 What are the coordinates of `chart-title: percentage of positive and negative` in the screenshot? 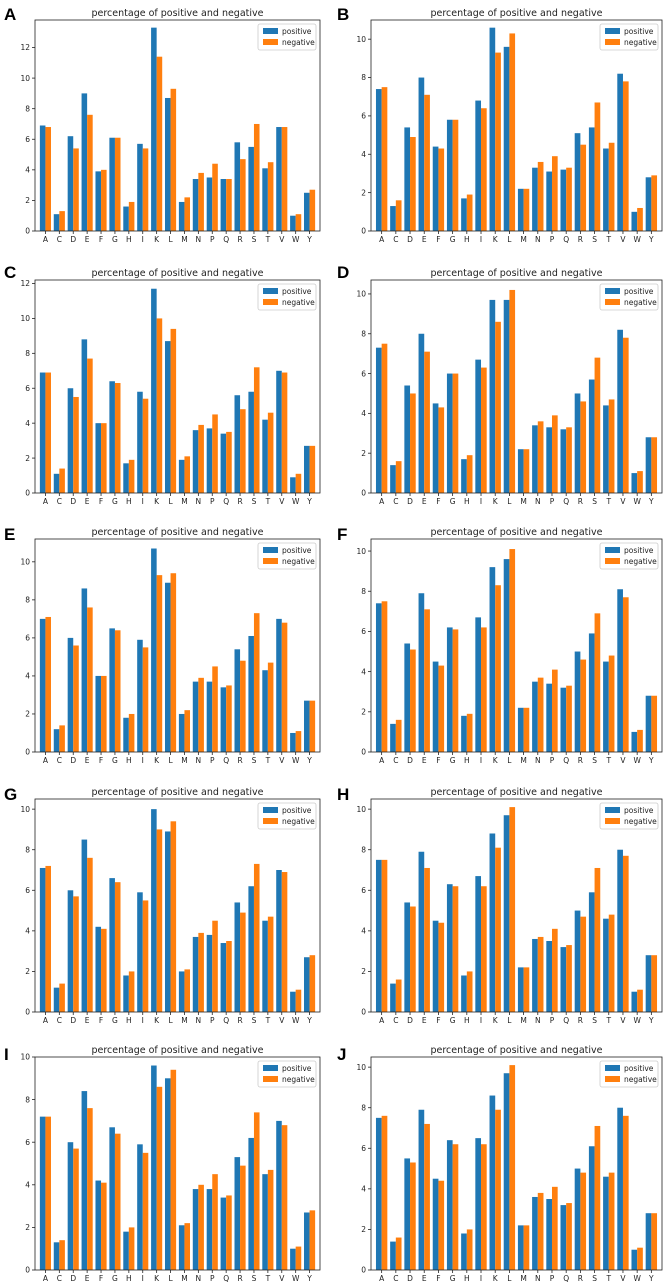 It's located at (177, 532).